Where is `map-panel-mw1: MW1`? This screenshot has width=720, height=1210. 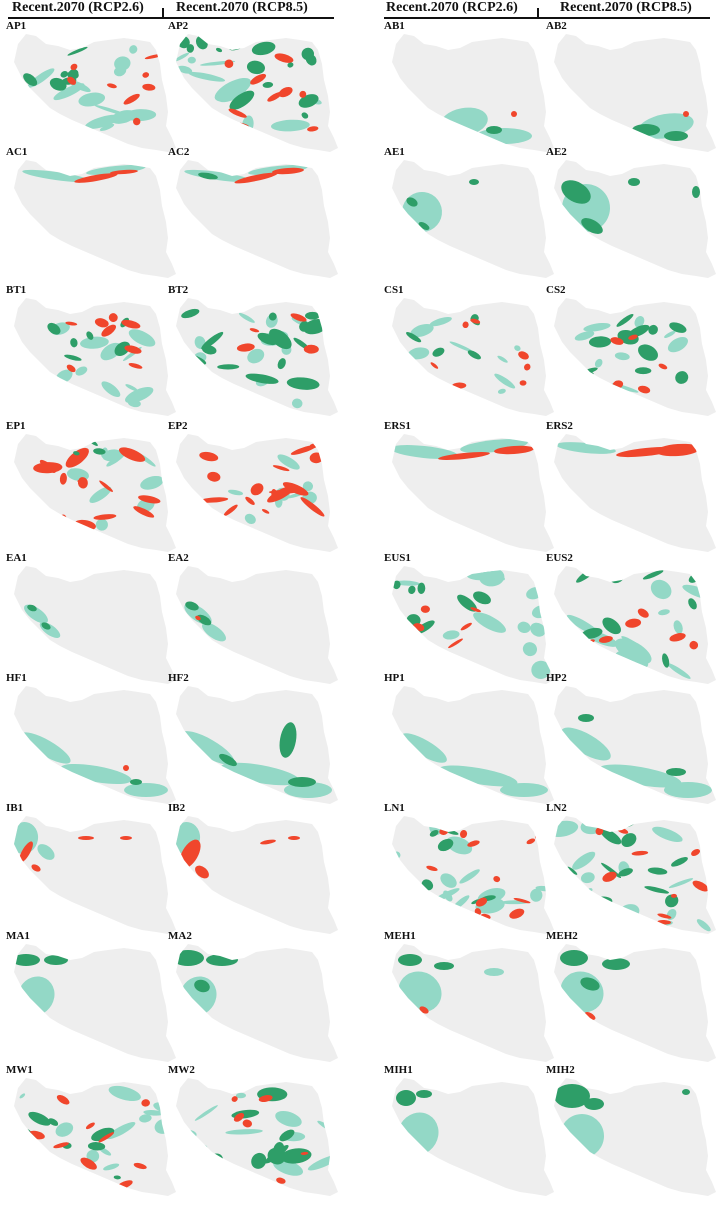
map-panel-mw1: MW1 is located at coordinates (92, 1131).